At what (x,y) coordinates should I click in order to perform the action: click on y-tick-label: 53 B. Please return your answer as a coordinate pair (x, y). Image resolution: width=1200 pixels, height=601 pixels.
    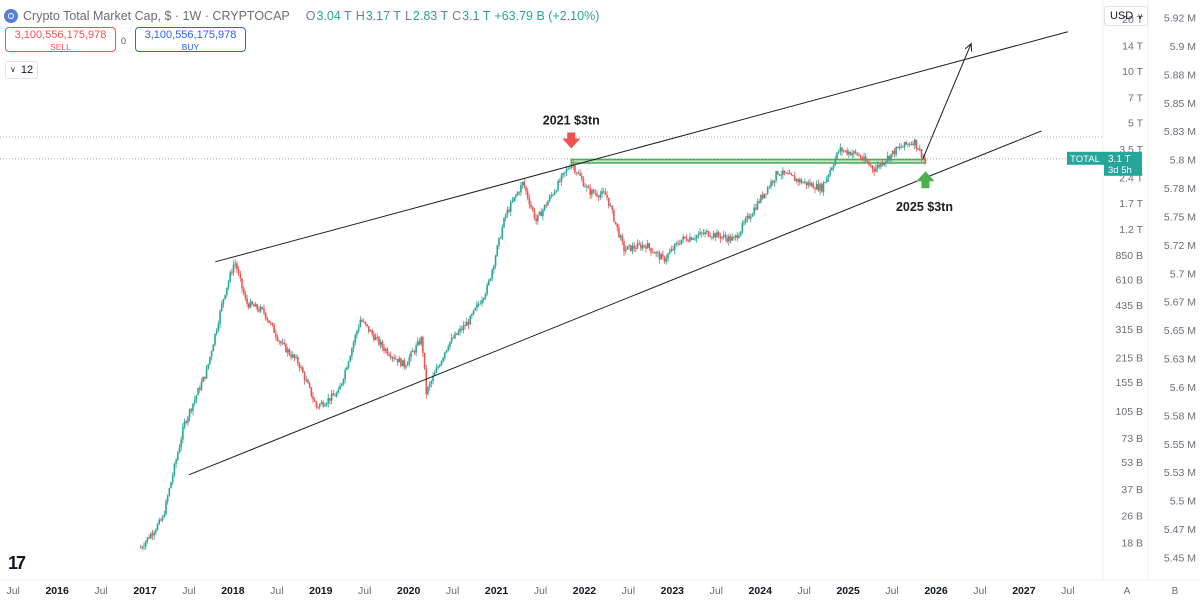
    Looking at the image, I should click on (1132, 463).